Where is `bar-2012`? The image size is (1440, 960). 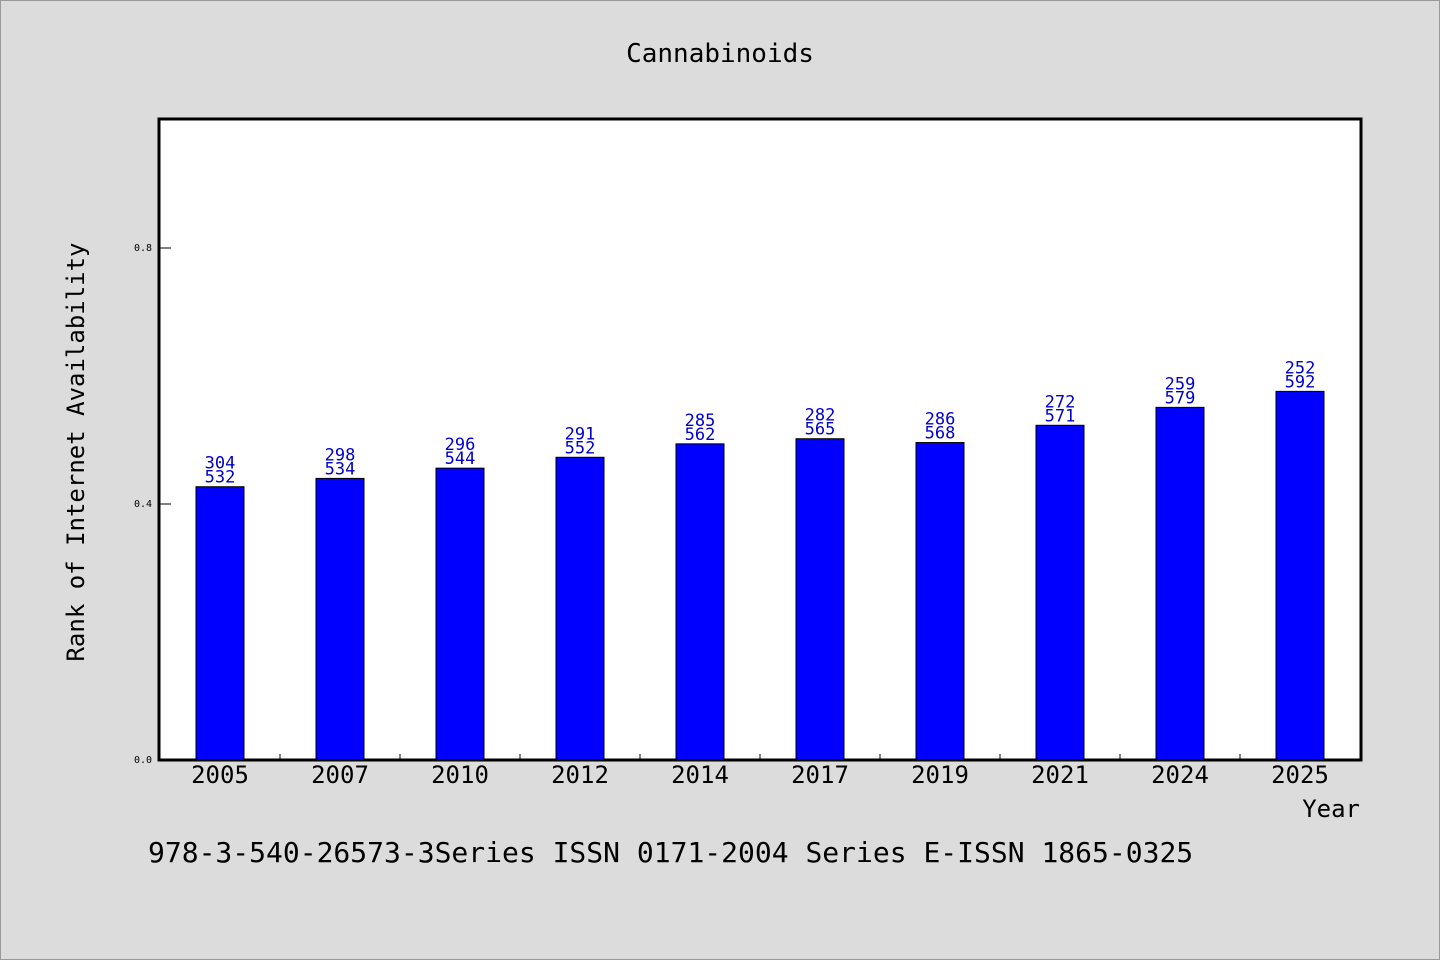 bar-2012 is located at coordinates (580, 608).